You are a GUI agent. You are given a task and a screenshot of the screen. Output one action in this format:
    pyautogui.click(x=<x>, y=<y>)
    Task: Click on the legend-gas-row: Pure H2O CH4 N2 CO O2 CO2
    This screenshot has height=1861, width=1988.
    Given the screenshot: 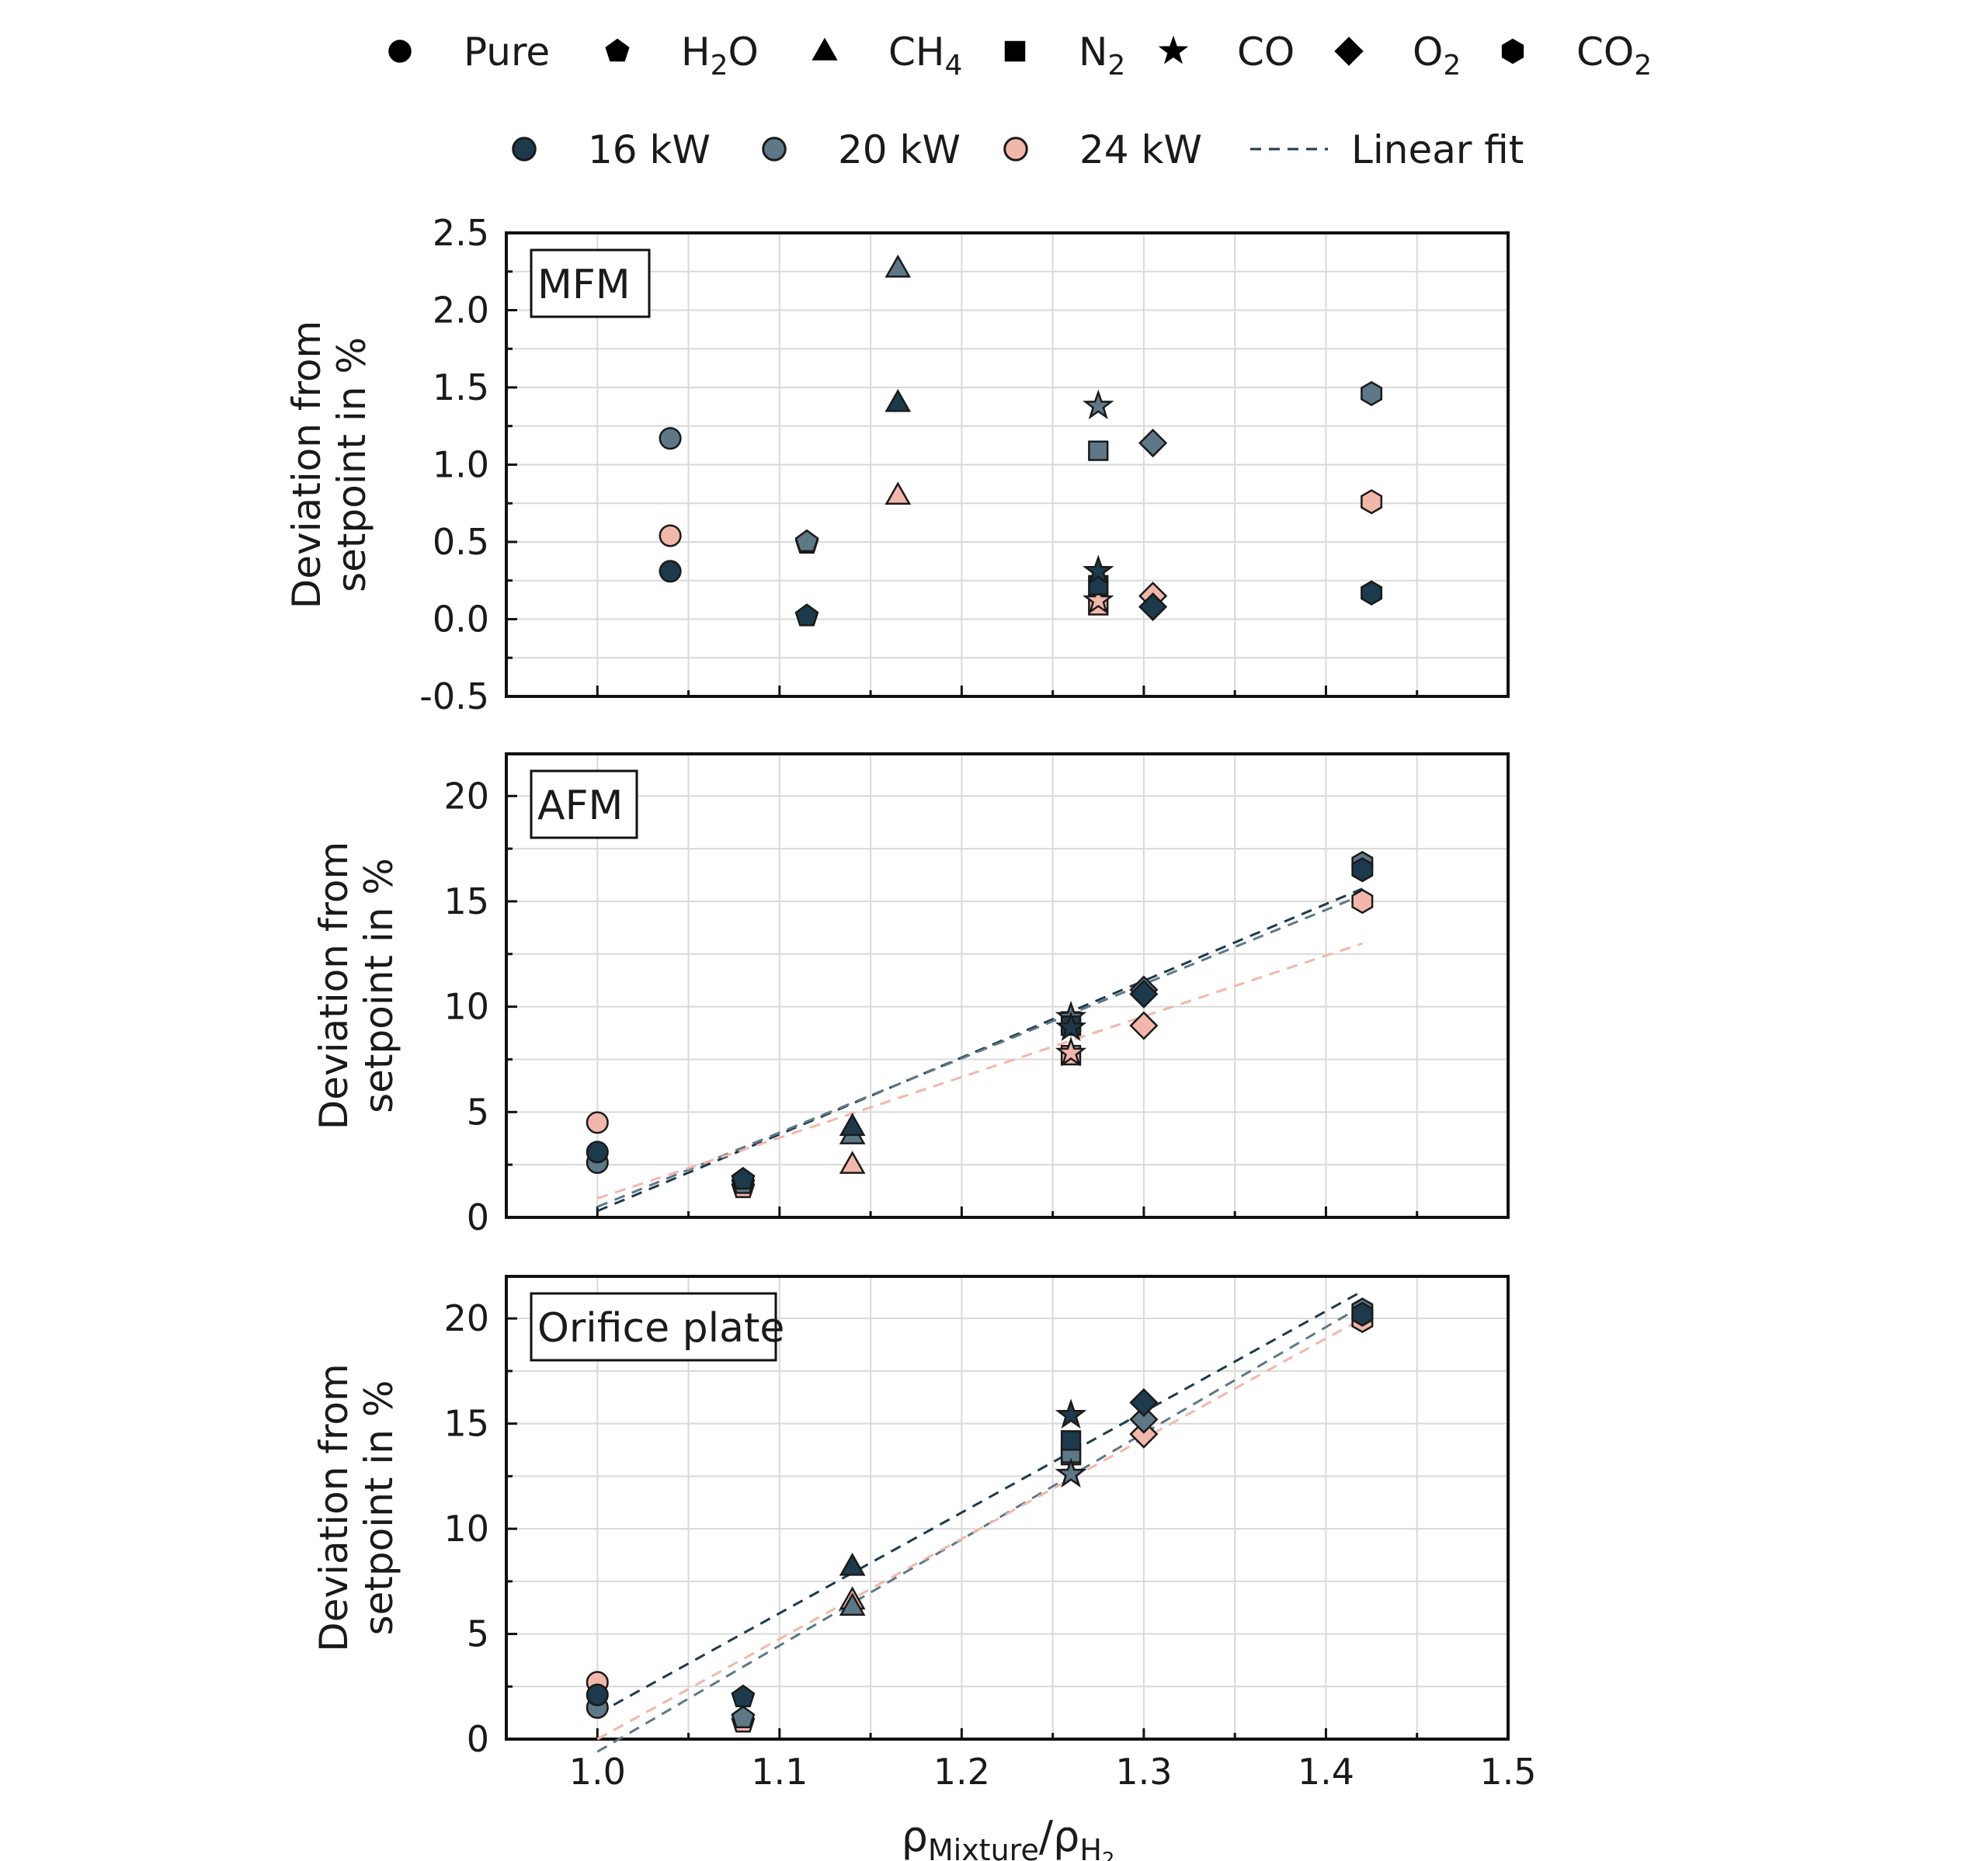 What is the action you would take?
    pyautogui.click(x=1020, y=56)
    